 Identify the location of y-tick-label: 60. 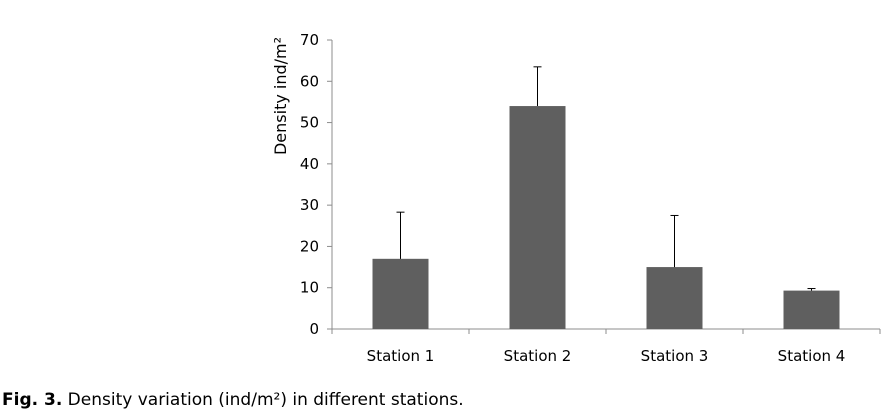
(309, 81).